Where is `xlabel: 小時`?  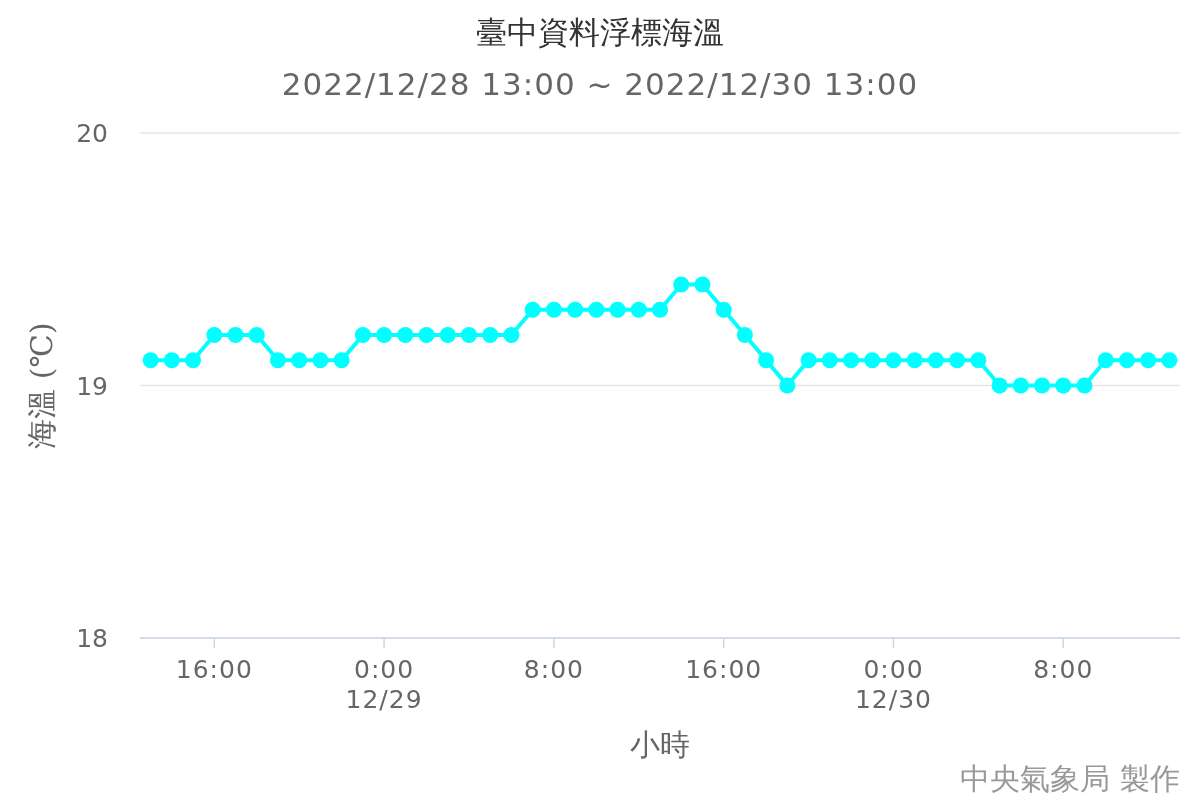
xlabel: 小時 is located at coordinates (660, 744).